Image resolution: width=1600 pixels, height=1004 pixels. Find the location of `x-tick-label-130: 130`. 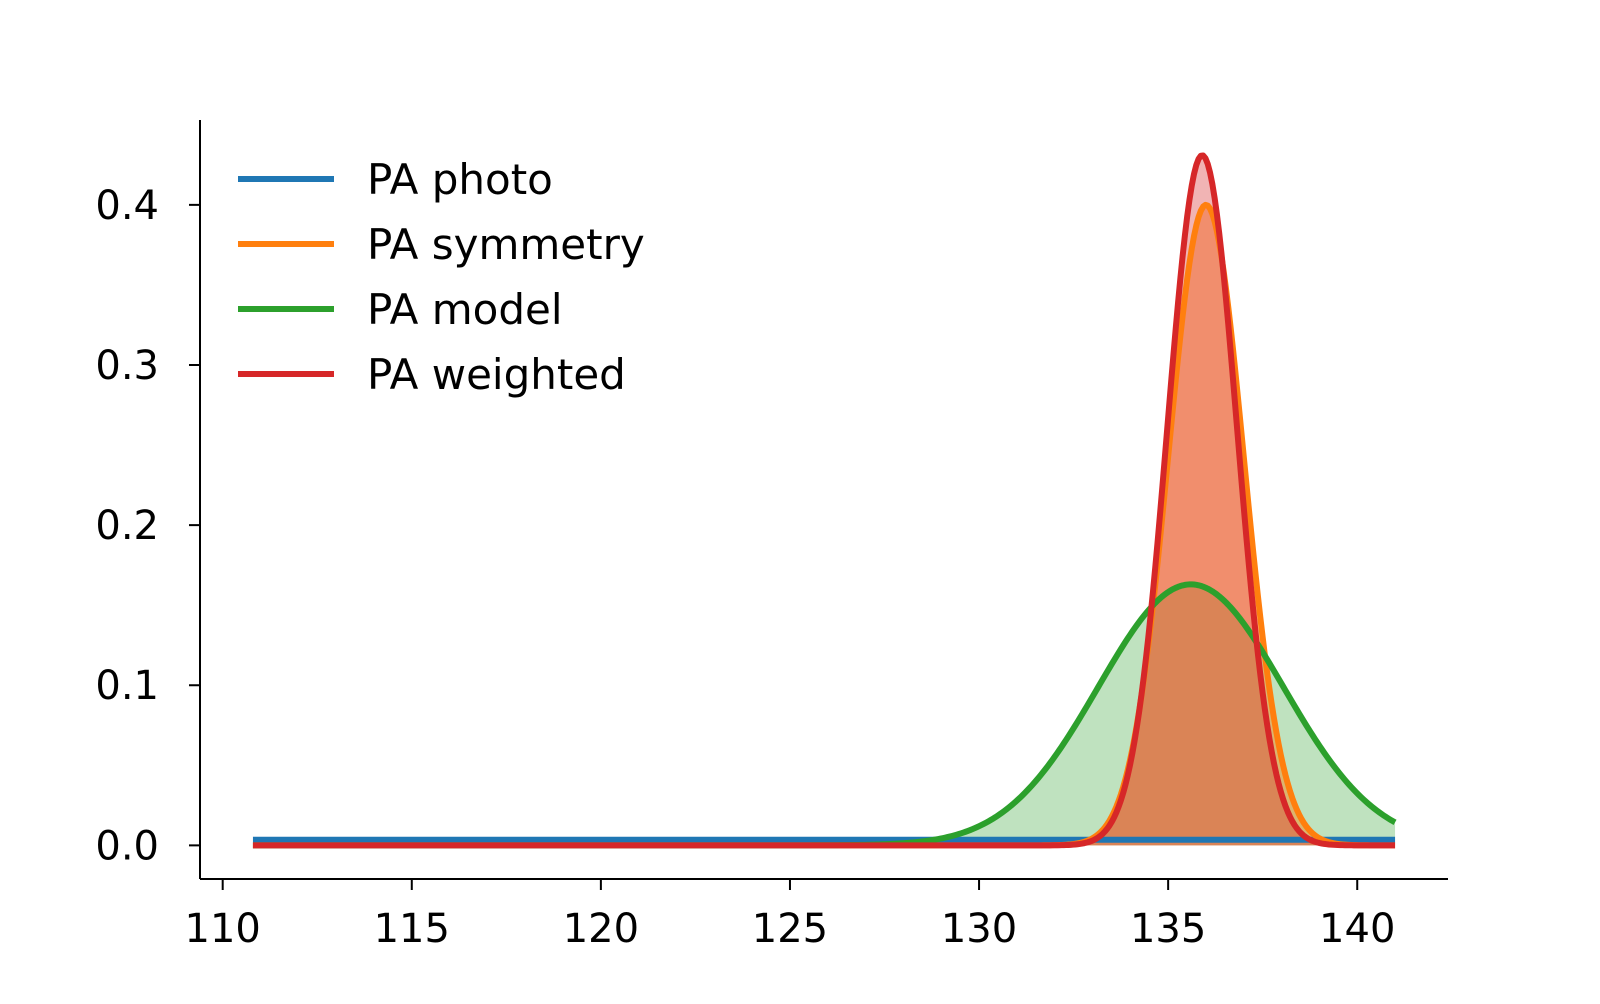

x-tick-label-130: 130 is located at coordinates (979, 929).